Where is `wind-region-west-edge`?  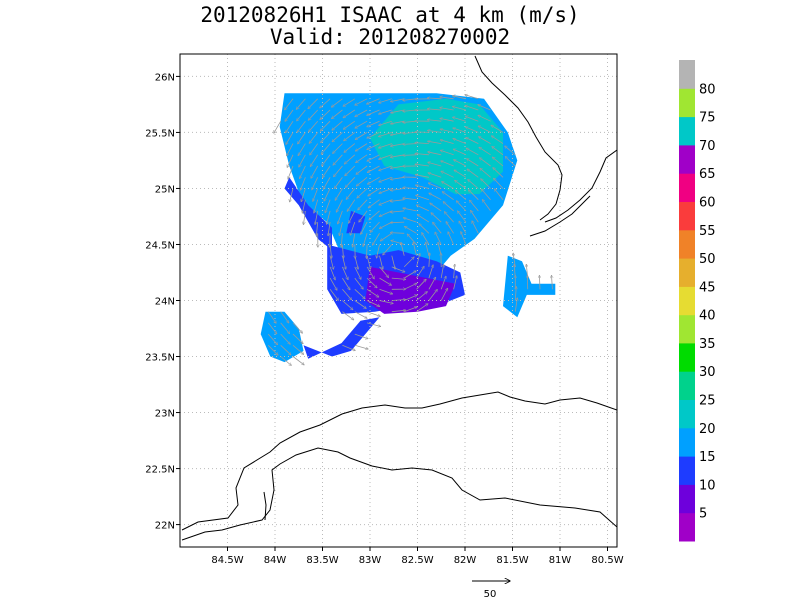 wind-region-west-edge is located at coordinates (308, 214).